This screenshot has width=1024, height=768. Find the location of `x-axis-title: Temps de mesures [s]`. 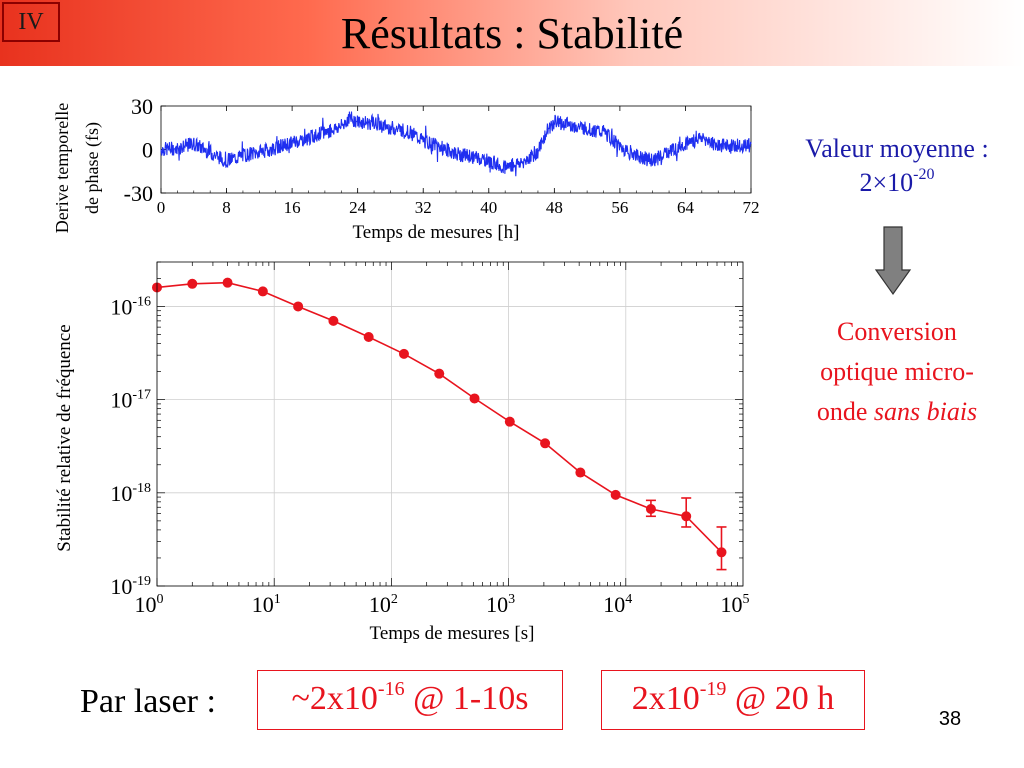

x-axis-title: Temps de mesures [s] is located at coordinates (452, 633).